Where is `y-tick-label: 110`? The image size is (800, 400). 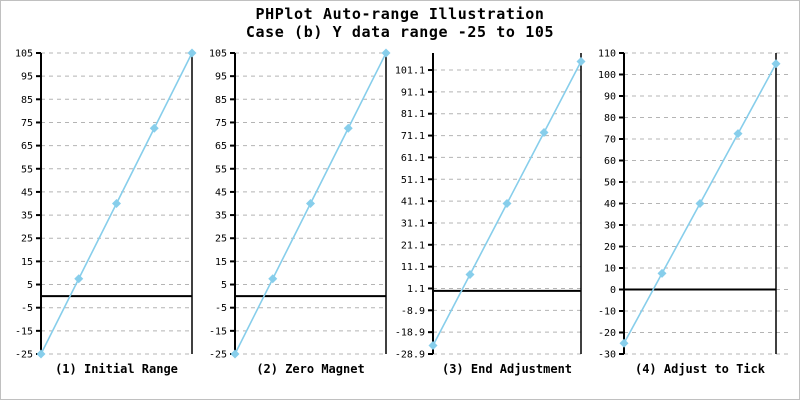
y-tick-label: 110 is located at coordinates (607, 54).